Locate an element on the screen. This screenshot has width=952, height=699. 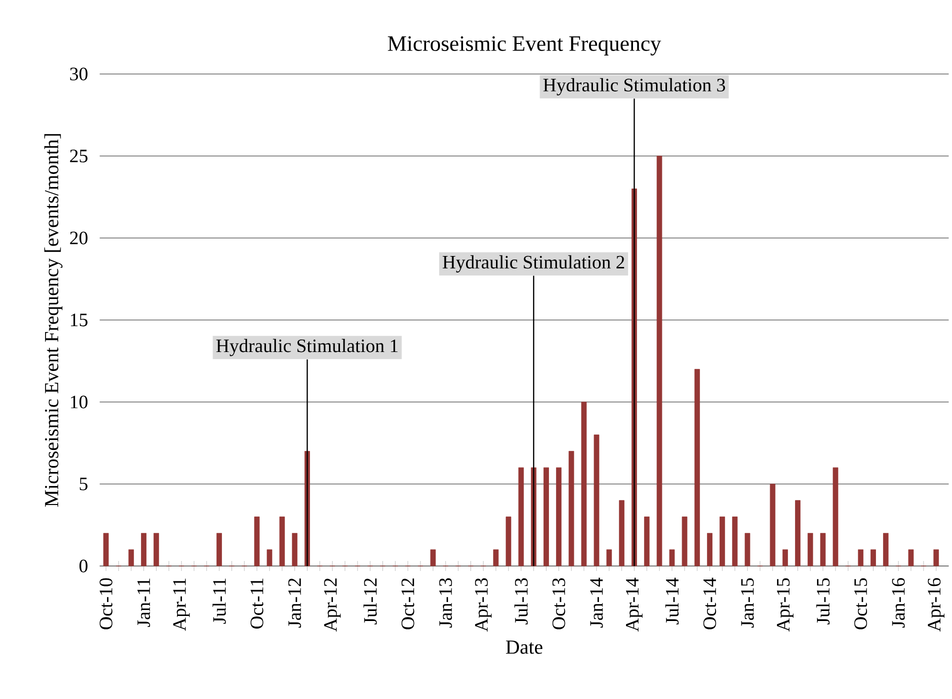
annotation: Hydraulic Stimulation 2 is located at coordinates (533, 263).